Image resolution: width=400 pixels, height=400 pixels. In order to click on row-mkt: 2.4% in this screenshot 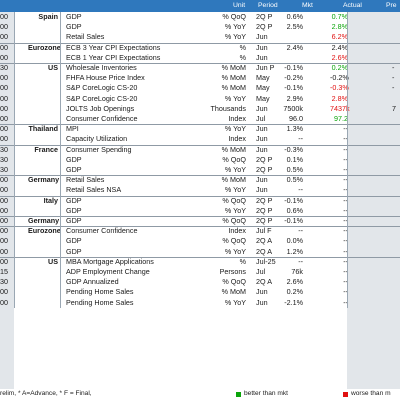, I will do `click(294, 47)`.